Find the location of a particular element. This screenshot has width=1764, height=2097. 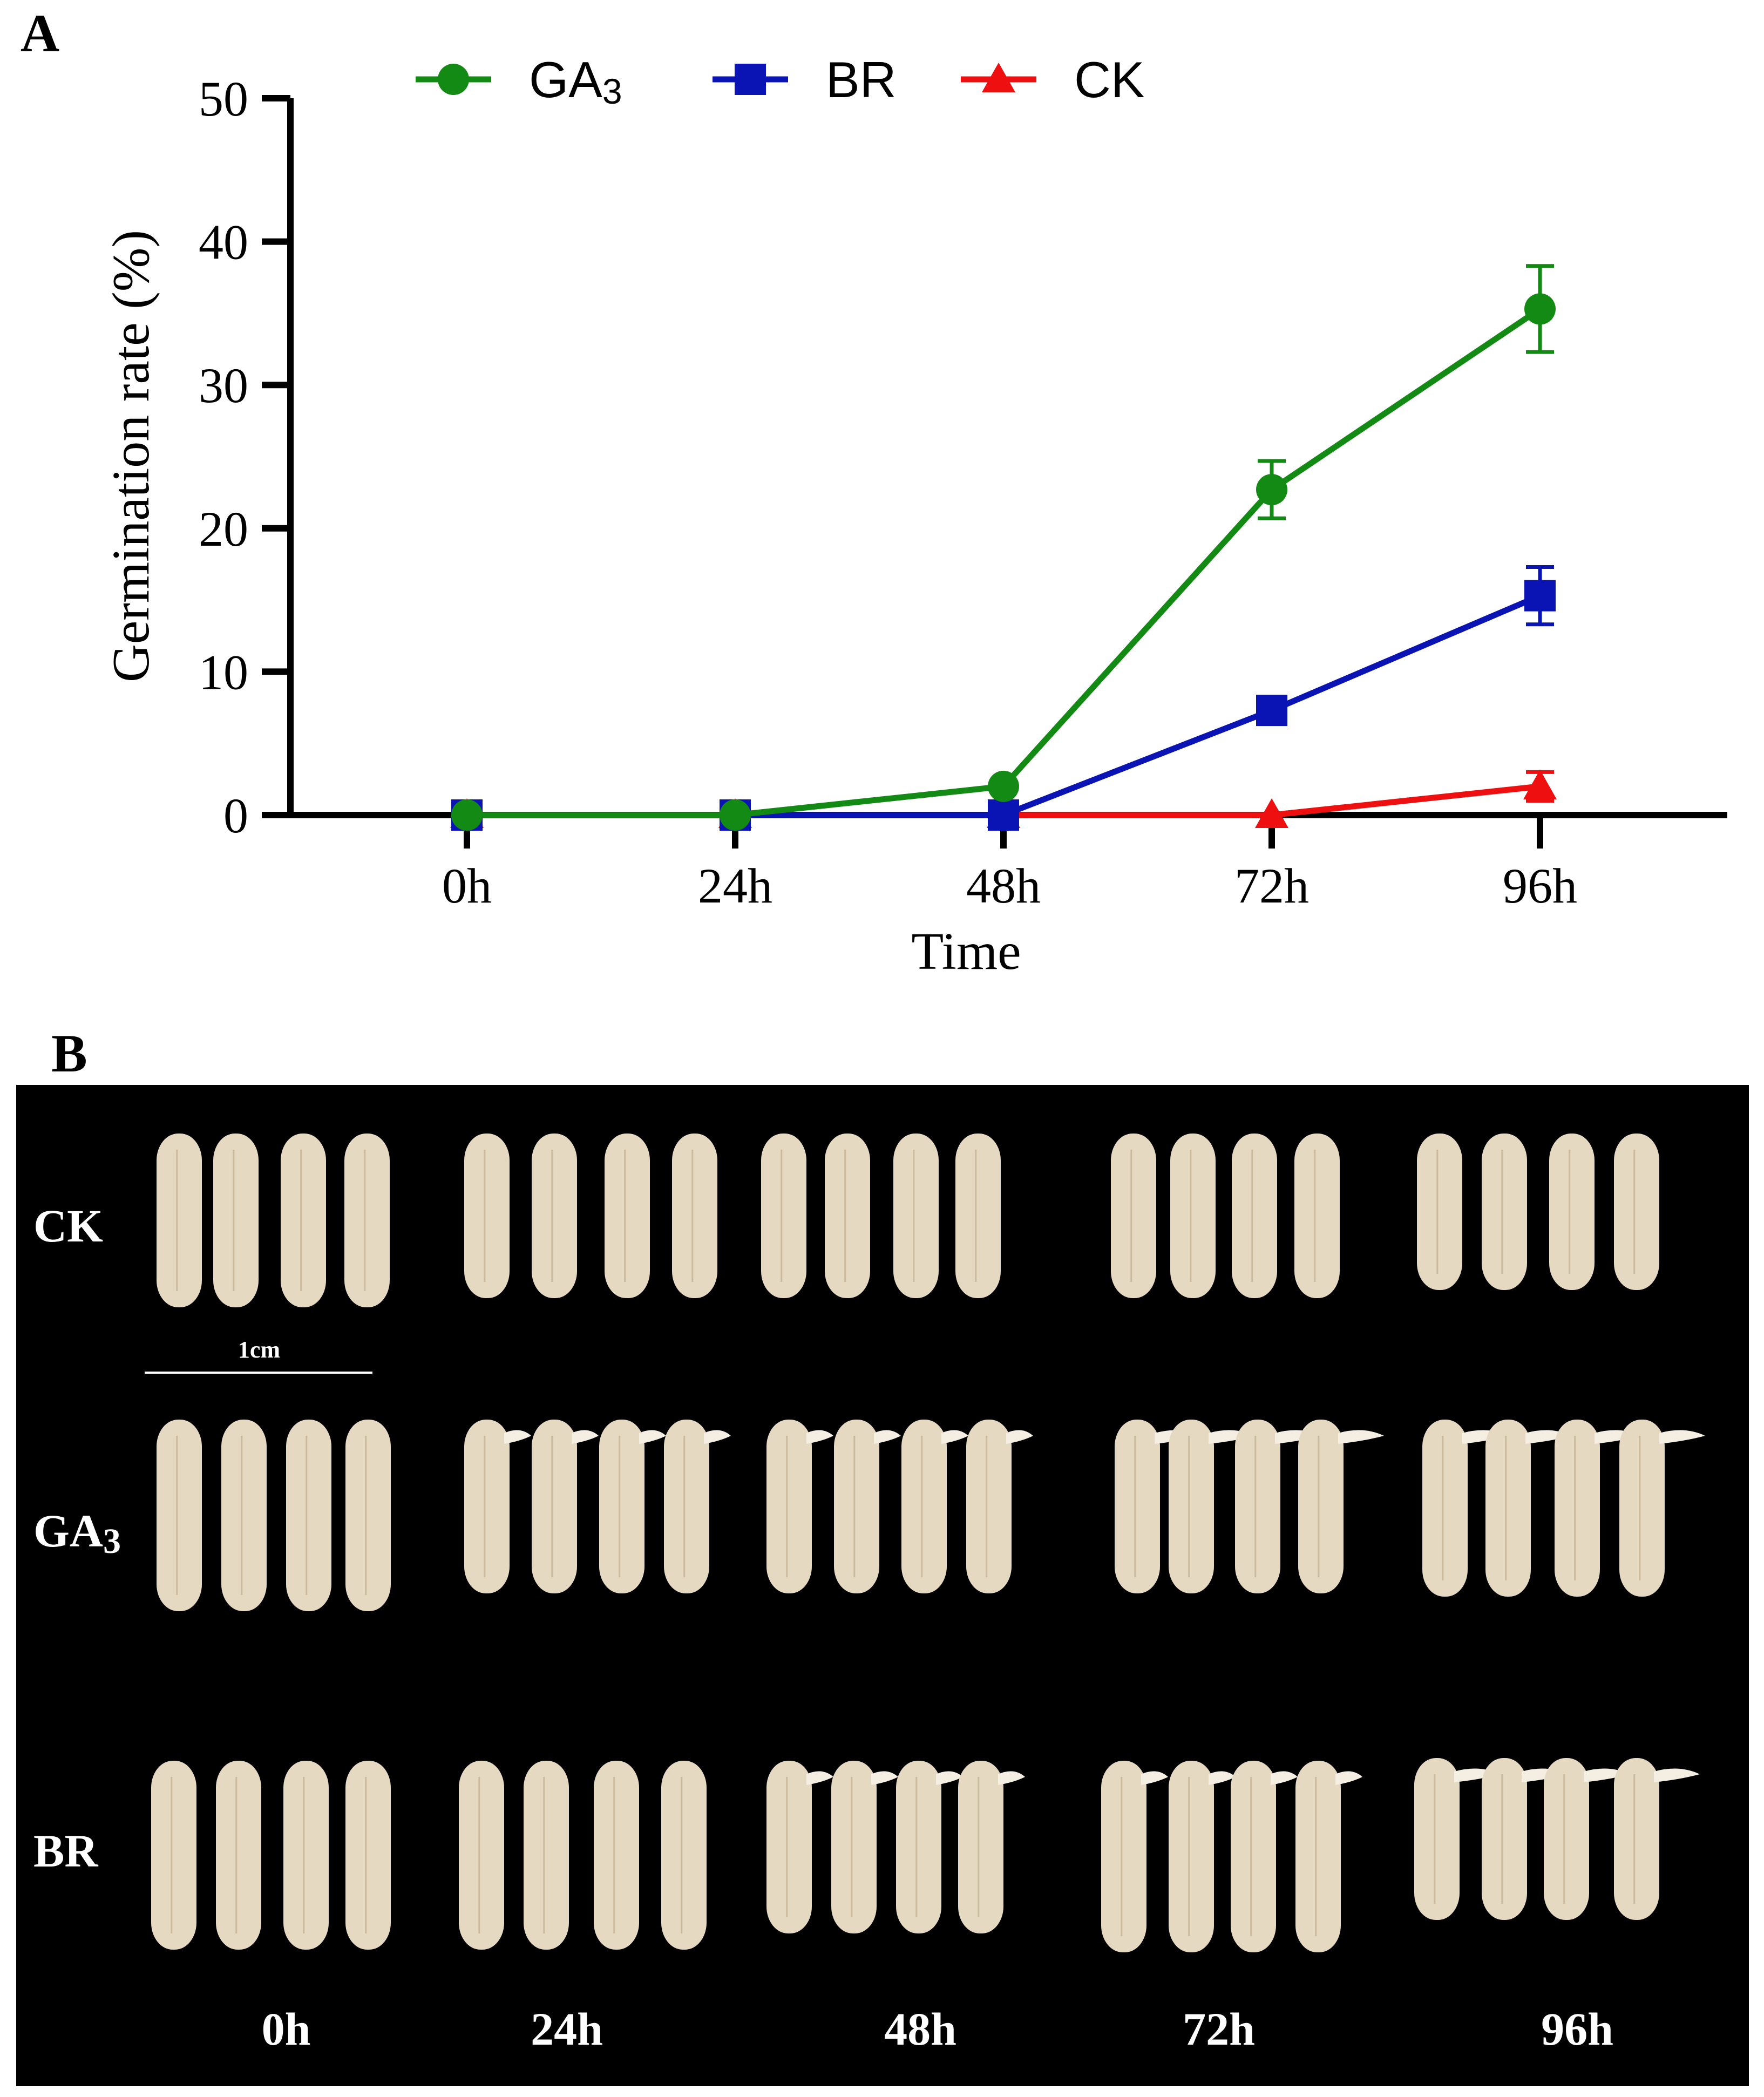

y-axis-title: Germination rate (%) is located at coordinates (131, 456).